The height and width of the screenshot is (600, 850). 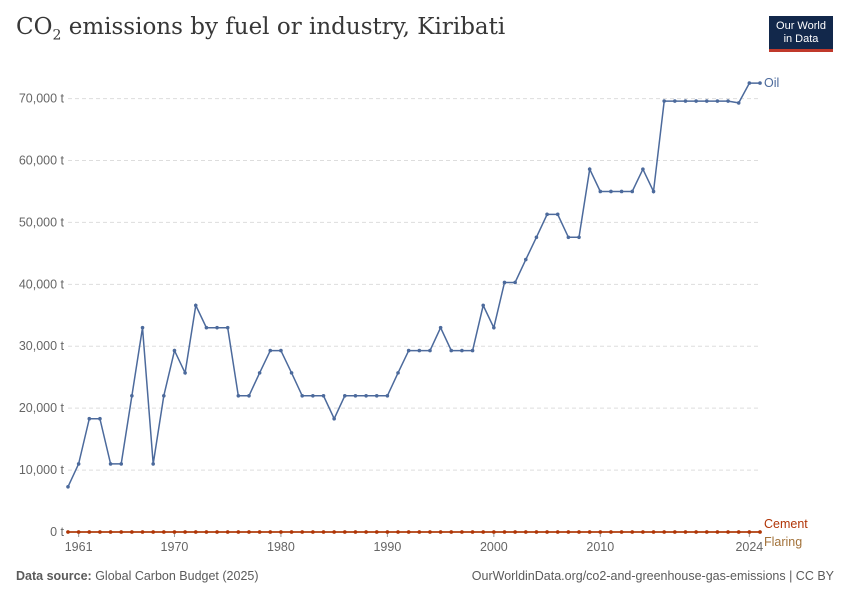 I want to click on series-label-oil: Oil, so click(x=771, y=83).